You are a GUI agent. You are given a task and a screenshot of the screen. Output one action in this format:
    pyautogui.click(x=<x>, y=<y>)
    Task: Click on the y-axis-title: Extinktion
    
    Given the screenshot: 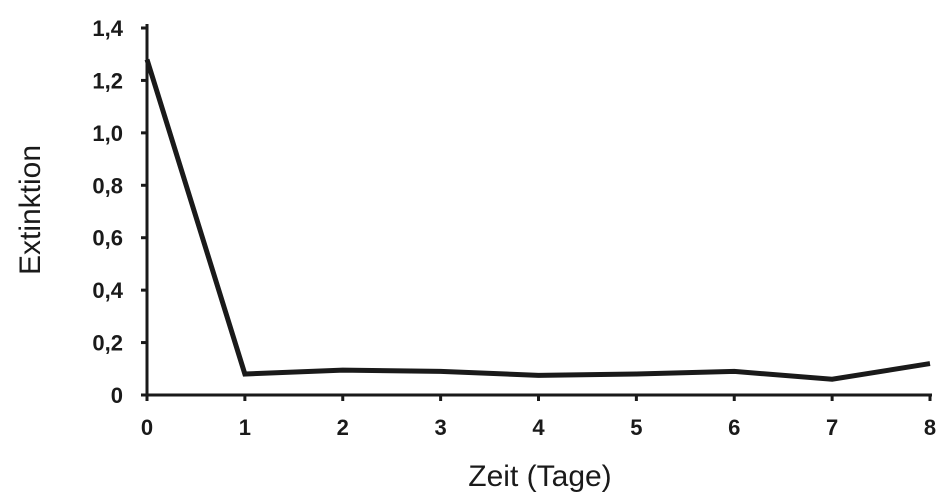 What is the action you would take?
    pyautogui.click(x=30, y=210)
    